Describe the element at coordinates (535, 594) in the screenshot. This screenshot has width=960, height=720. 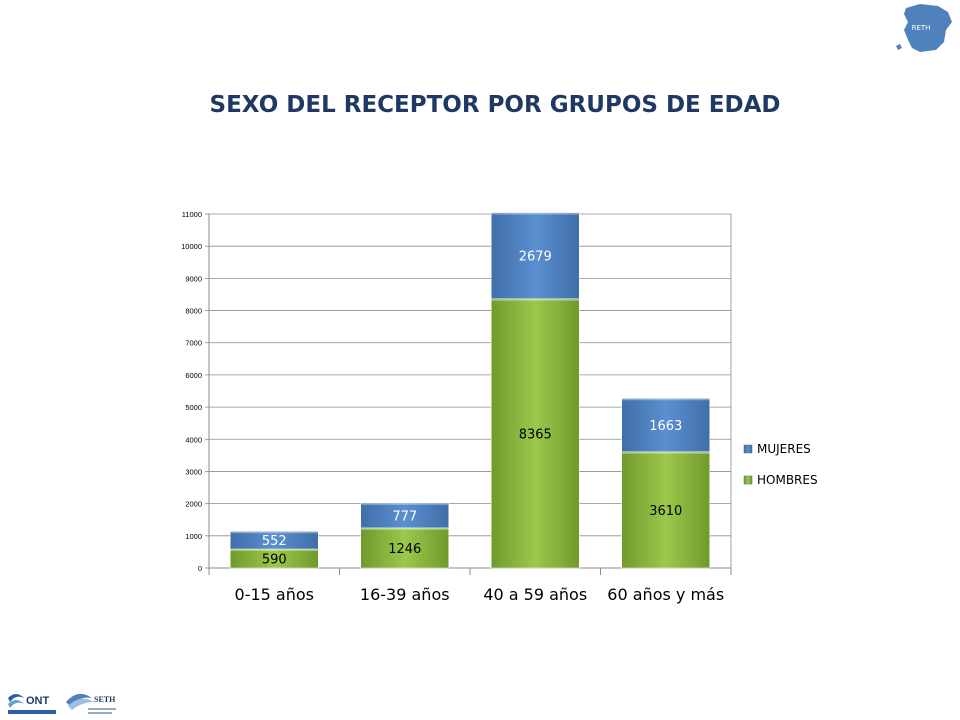
I see `x-tick-label: 40 a 59 años` at that location.